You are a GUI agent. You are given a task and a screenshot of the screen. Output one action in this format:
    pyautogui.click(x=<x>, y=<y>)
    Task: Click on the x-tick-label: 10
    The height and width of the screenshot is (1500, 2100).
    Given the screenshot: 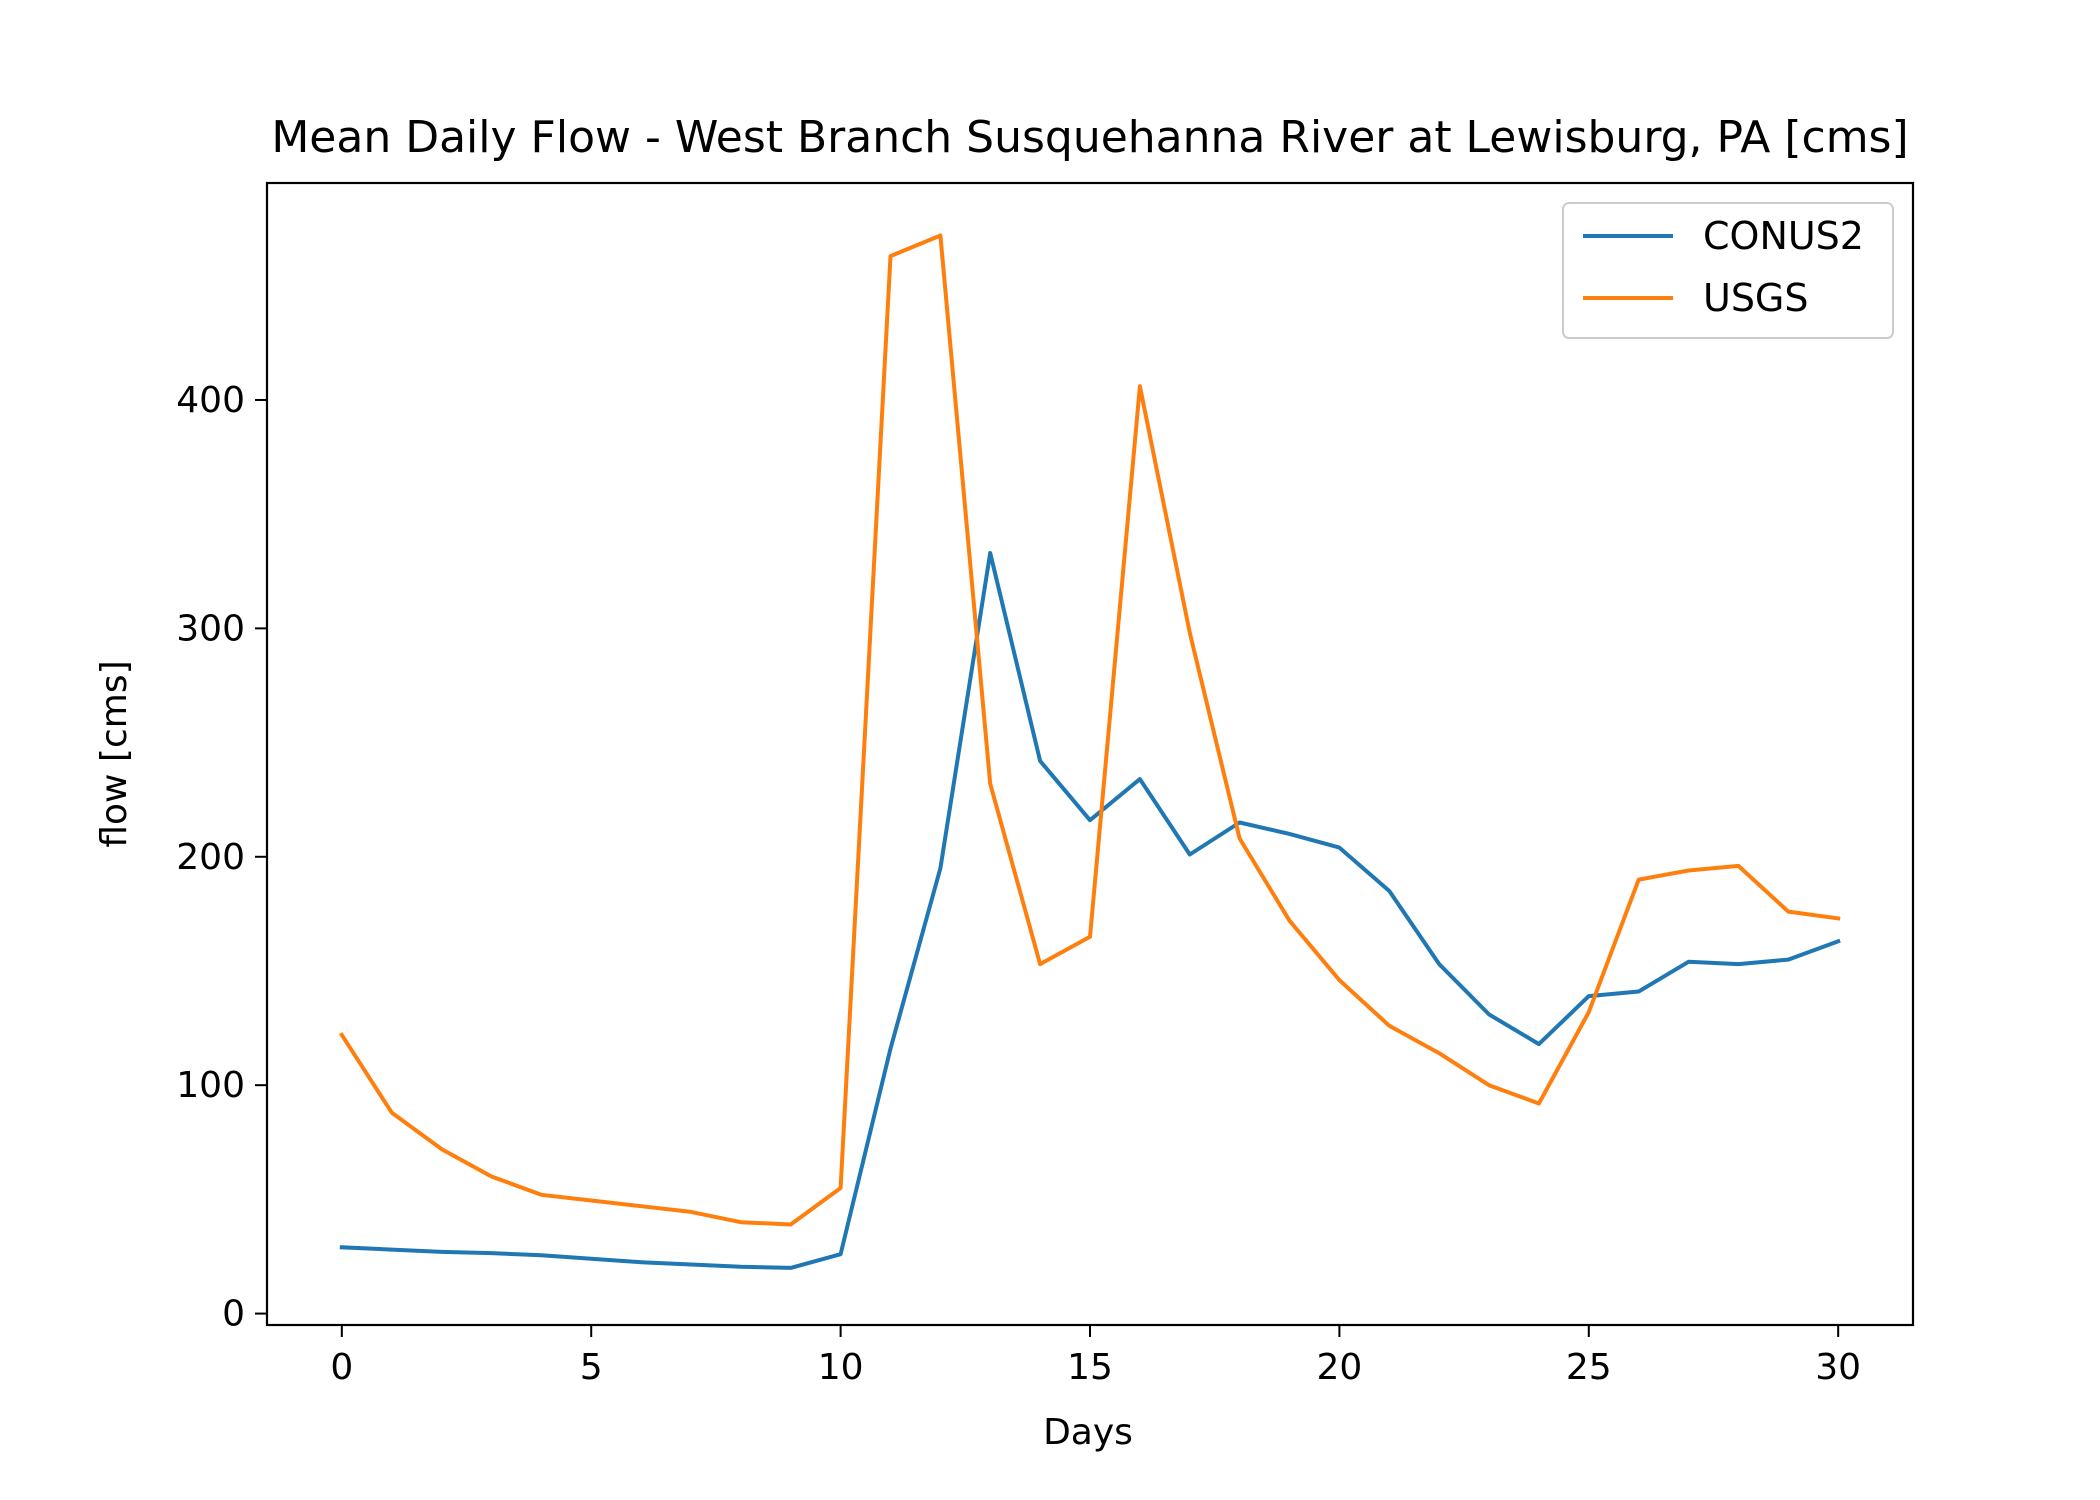 What is the action you would take?
    pyautogui.click(x=841, y=1367)
    